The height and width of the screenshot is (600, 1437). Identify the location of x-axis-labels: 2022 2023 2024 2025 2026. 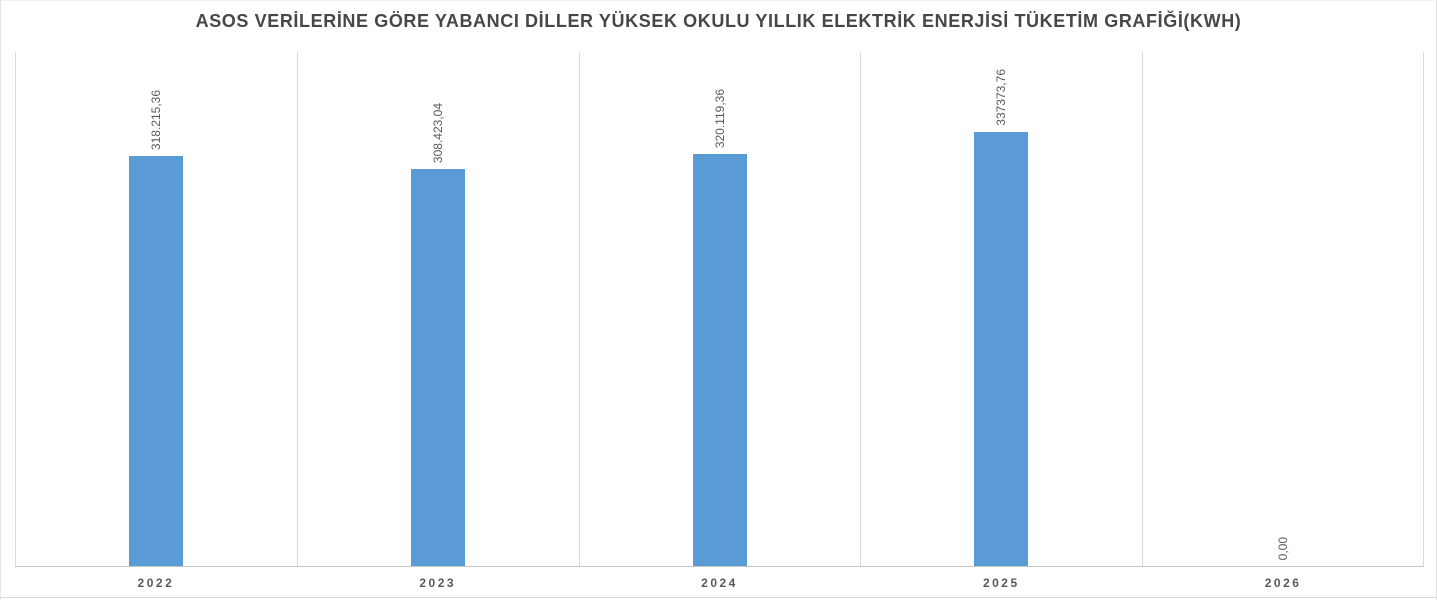
(719, 582).